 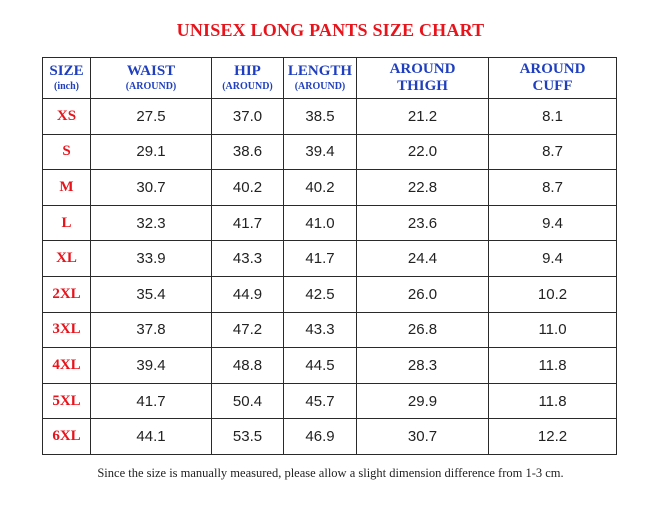 I want to click on hip-value: 38.6, so click(x=247, y=152).